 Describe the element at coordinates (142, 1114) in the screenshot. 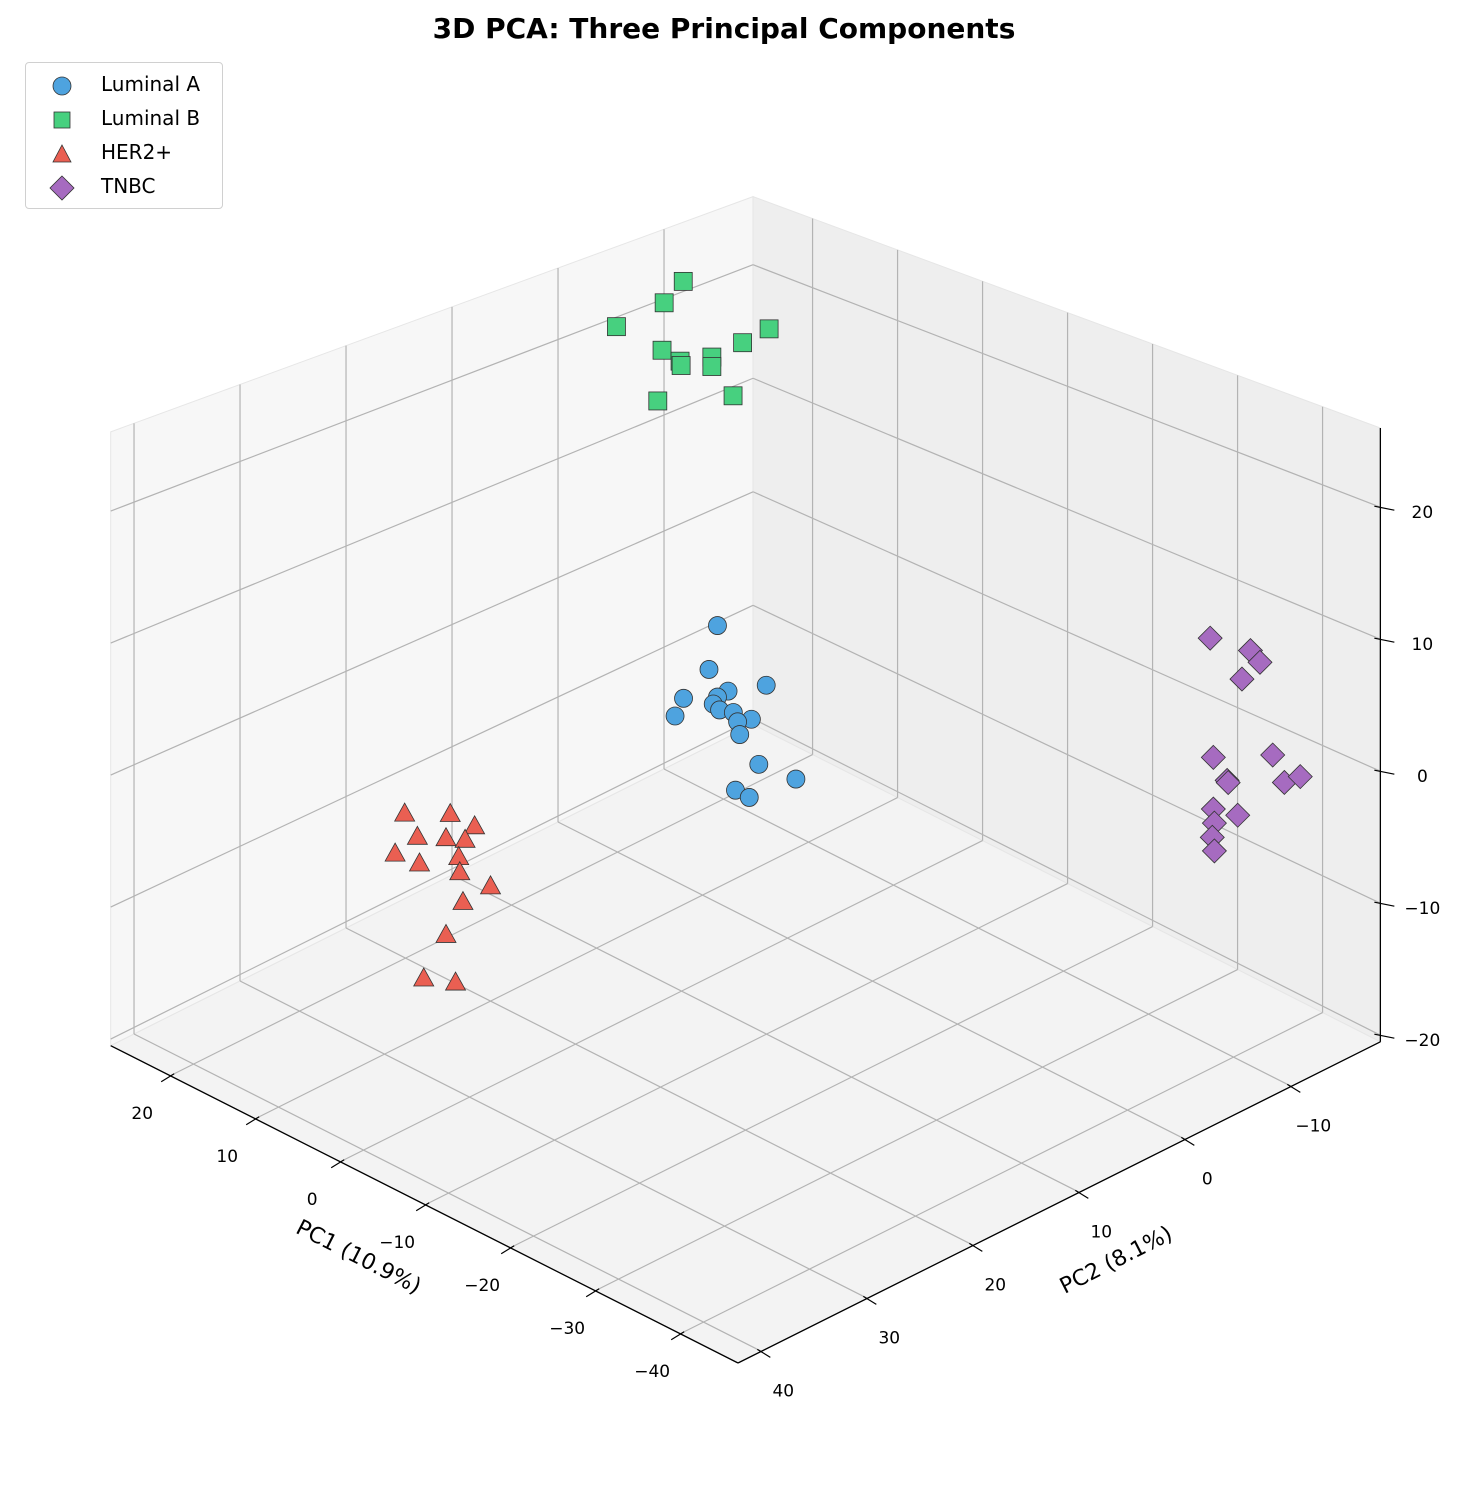

I see `x-tick-label: 20` at that location.